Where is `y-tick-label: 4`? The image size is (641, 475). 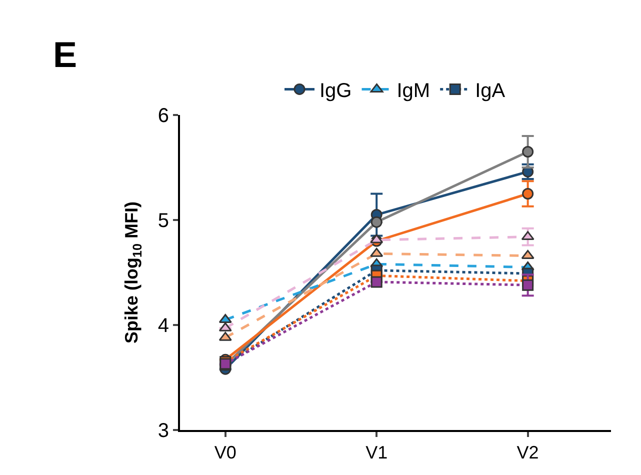 y-tick-label: 4 is located at coordinates (163, 326).